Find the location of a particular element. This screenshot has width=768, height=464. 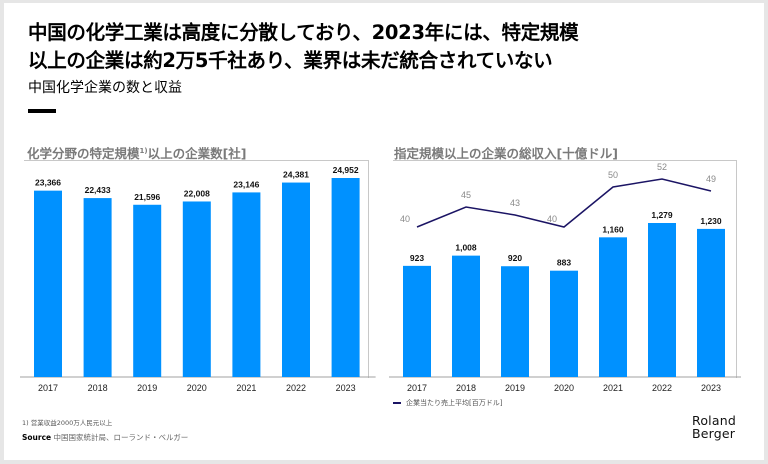

chart-0-bar-2021 is located at coordinates (246, 284).